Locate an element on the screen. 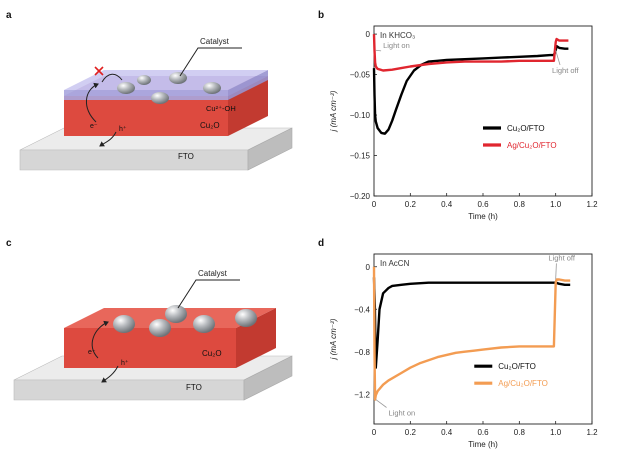 This screenshot has height=470, width=627. blocked-x-icon is located at coordinates (99, 71).